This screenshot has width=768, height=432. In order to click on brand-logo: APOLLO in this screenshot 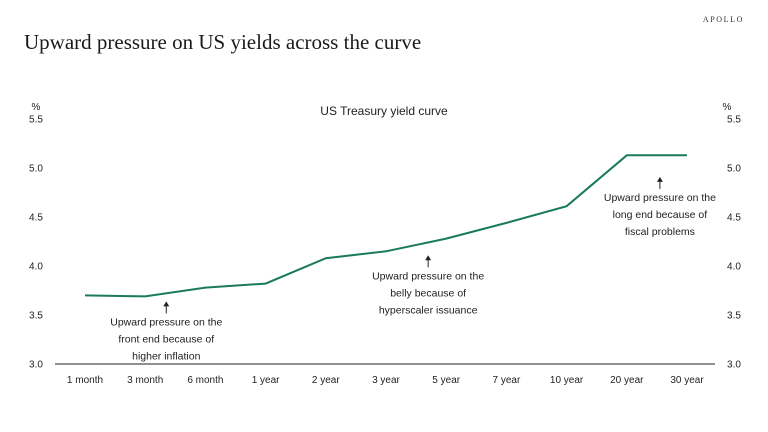, I will do `click(723, 19)`.